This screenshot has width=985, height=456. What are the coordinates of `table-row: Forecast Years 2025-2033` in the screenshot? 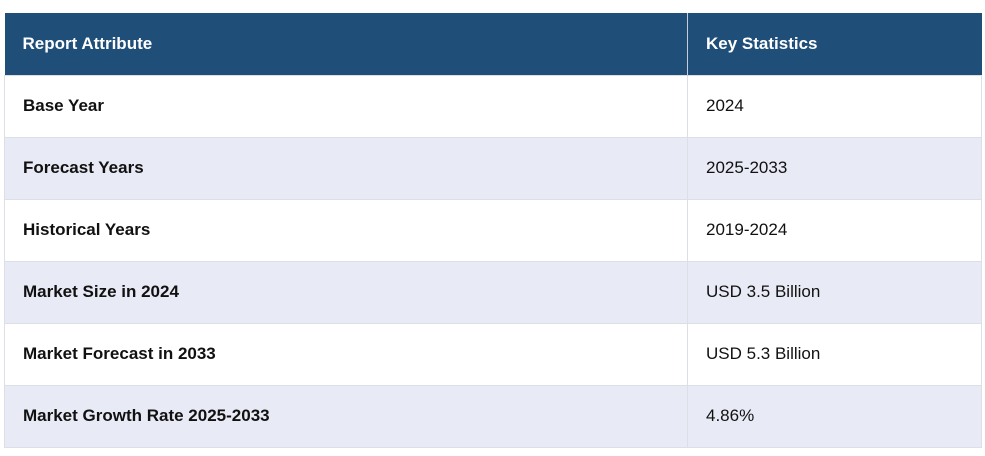 It's located at (493, 167).